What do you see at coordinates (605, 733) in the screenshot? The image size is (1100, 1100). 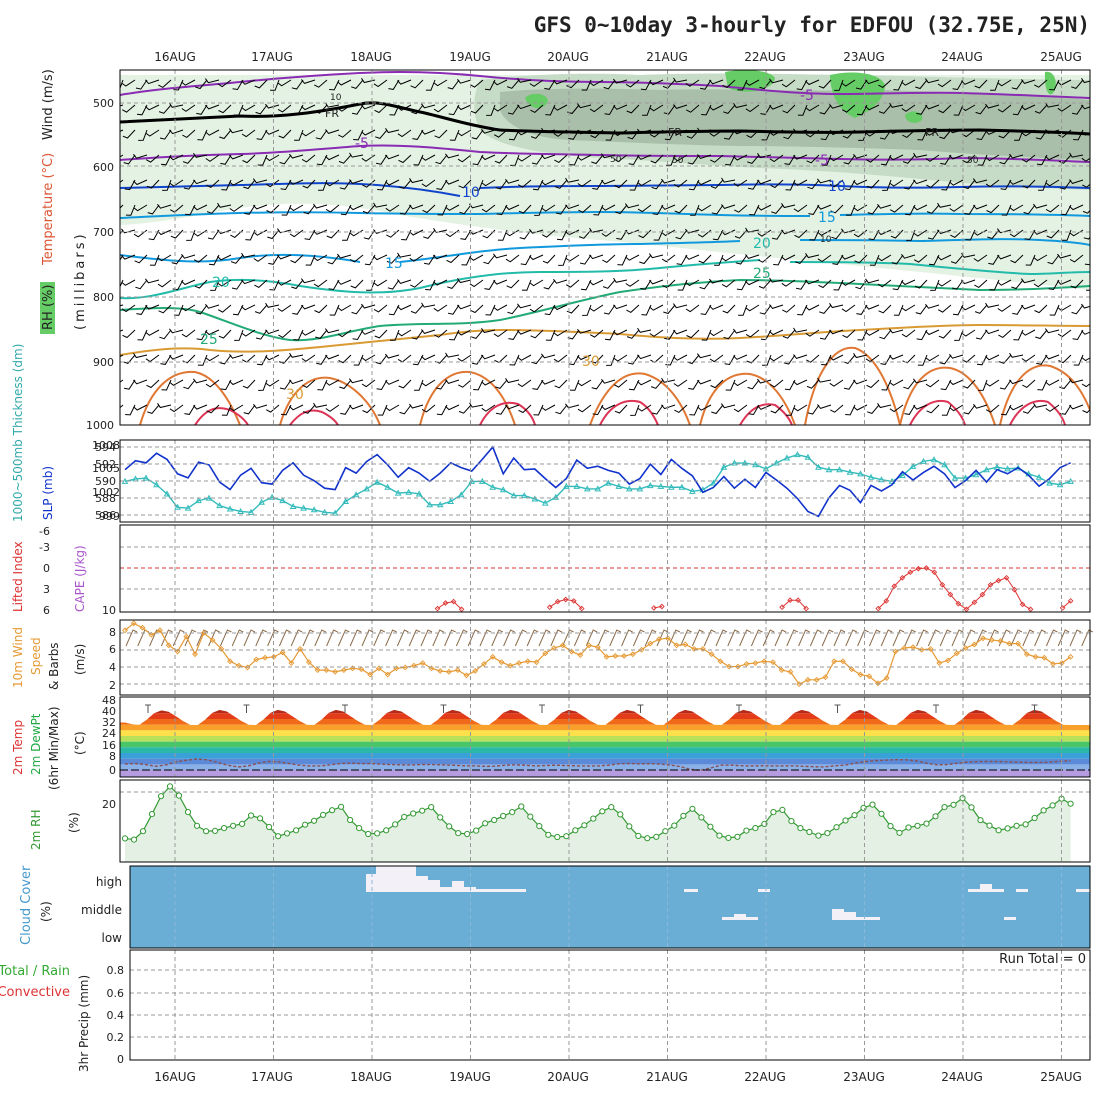 I see `temp-band` at bounding box center [605, 733].